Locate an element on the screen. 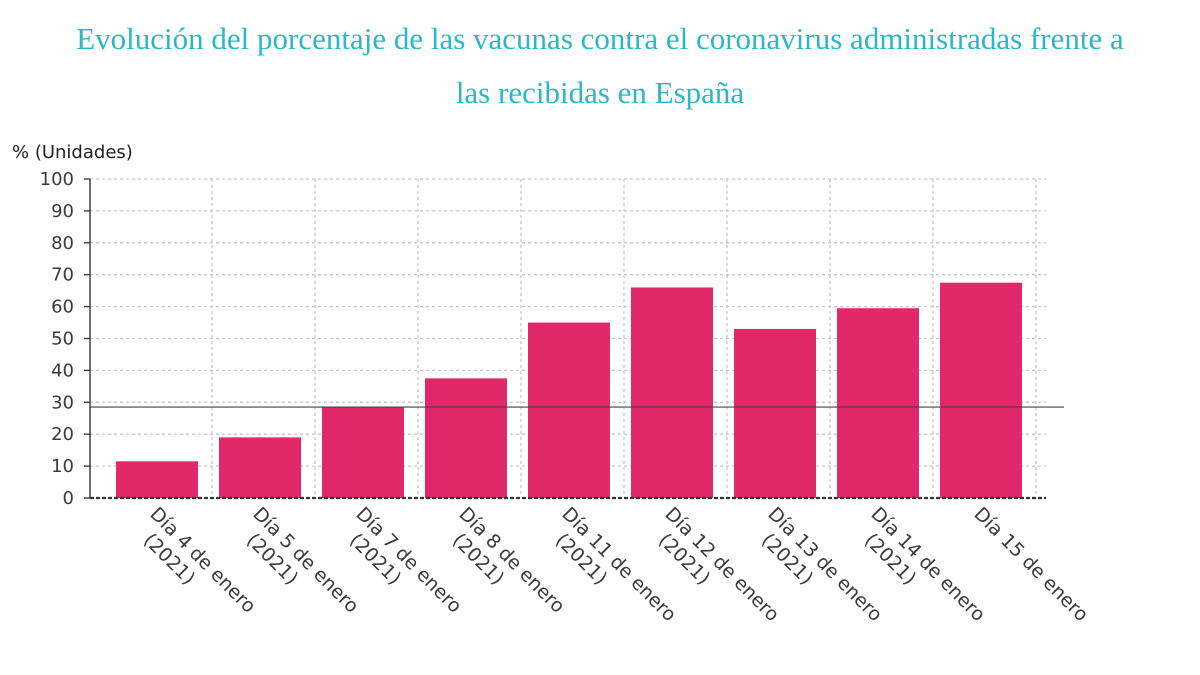 This screenshot has width=1200, height=675. y-tick-label: 20 is located at coordinates (62, 434).